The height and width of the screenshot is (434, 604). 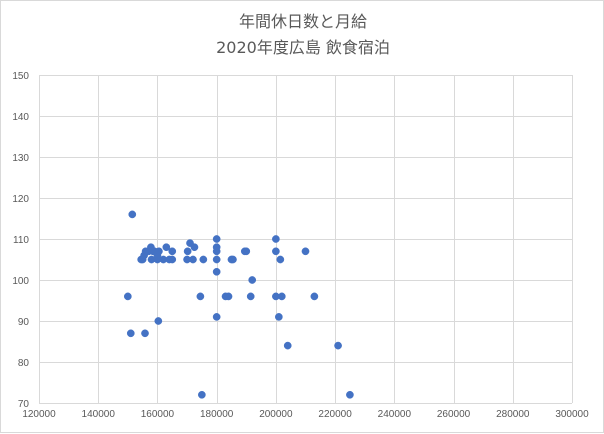 What do you see at coordinates (302, 21) in the screenshot?
I see `chart-title-line-1: 年間休日数と月給` at bounding box center [302, 21].